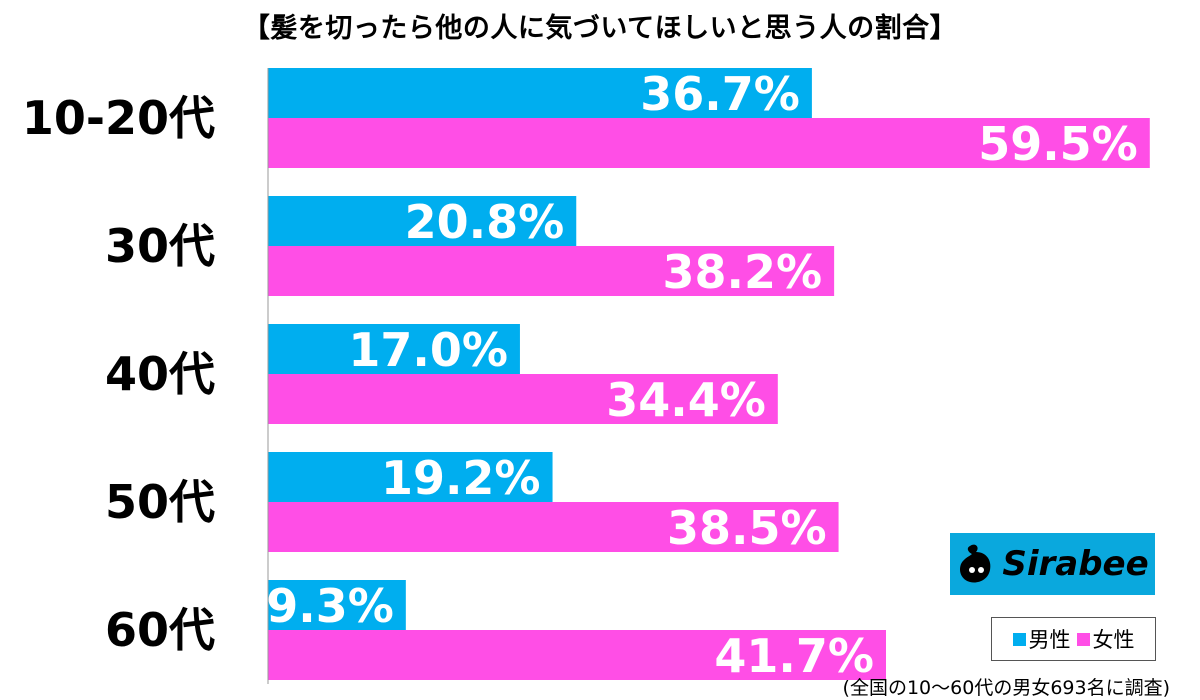 This screenshot has width=1200, height=700. I want to click on value-label: 17.0%, so click(428, 350).